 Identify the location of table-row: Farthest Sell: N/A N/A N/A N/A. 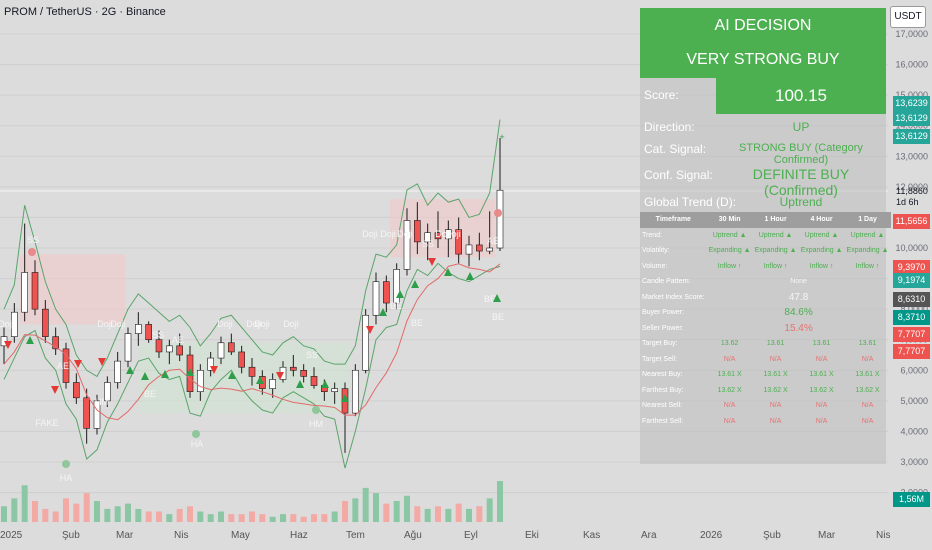
(765, 422).